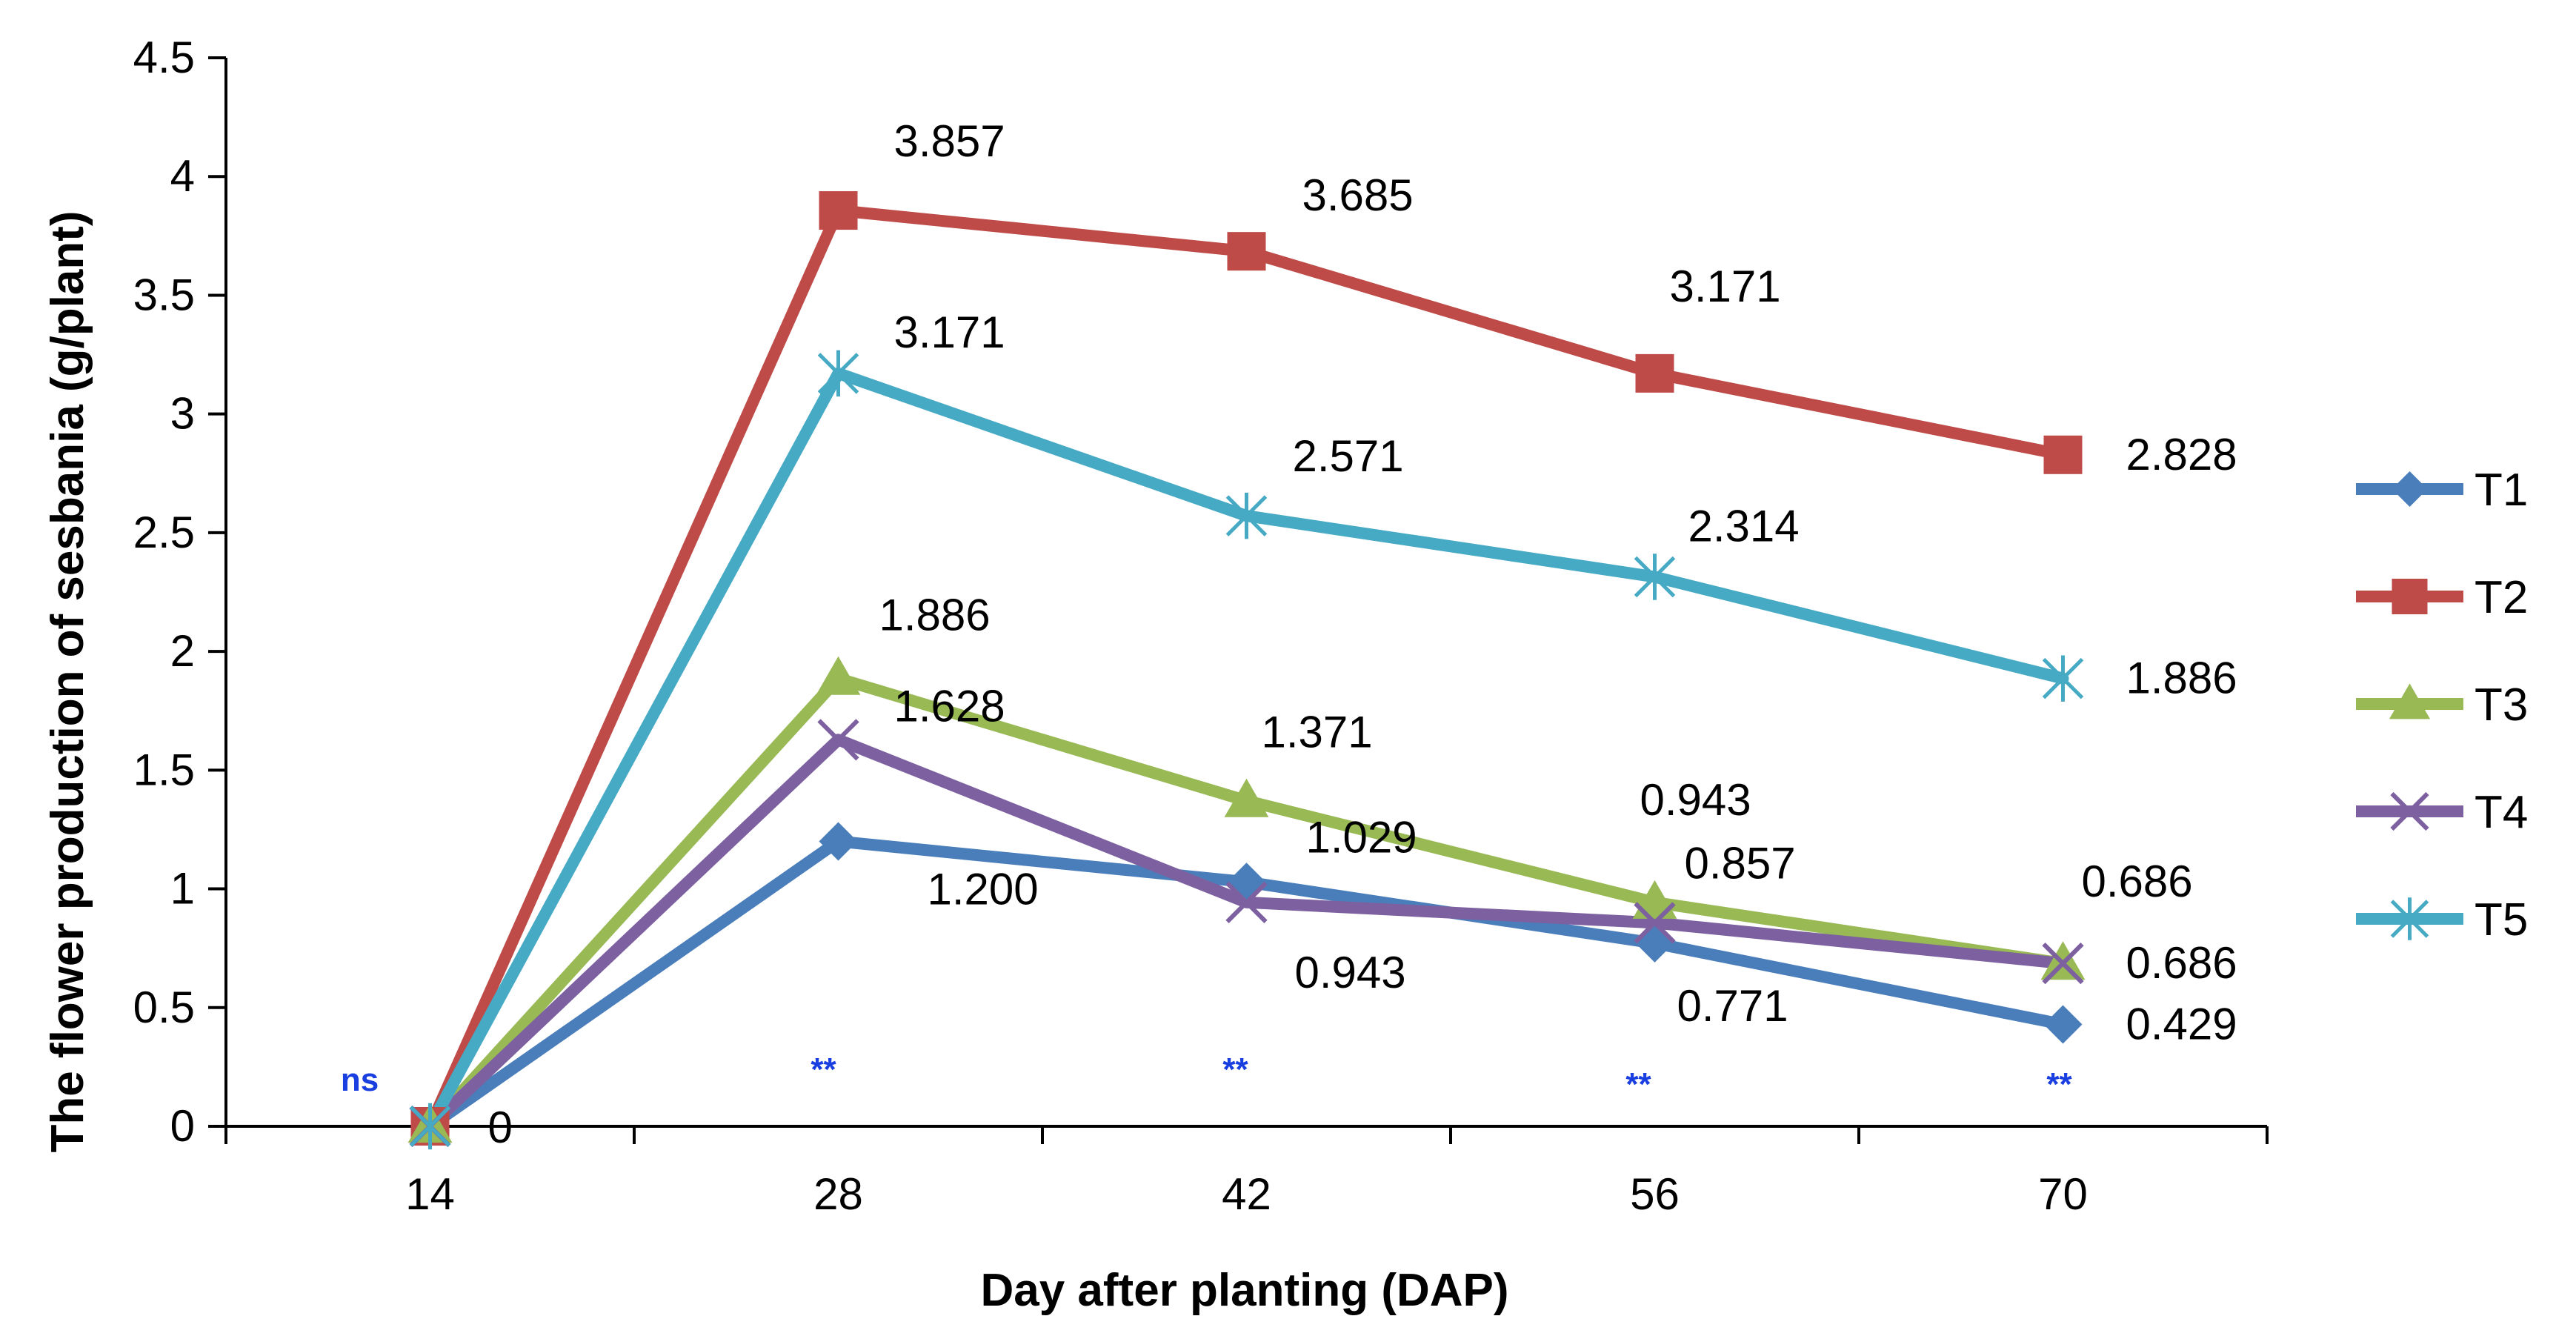  Describe the element at coordinates (2181, 454) in the screenshot. I see `data-label-t2: 2.828` at that location.